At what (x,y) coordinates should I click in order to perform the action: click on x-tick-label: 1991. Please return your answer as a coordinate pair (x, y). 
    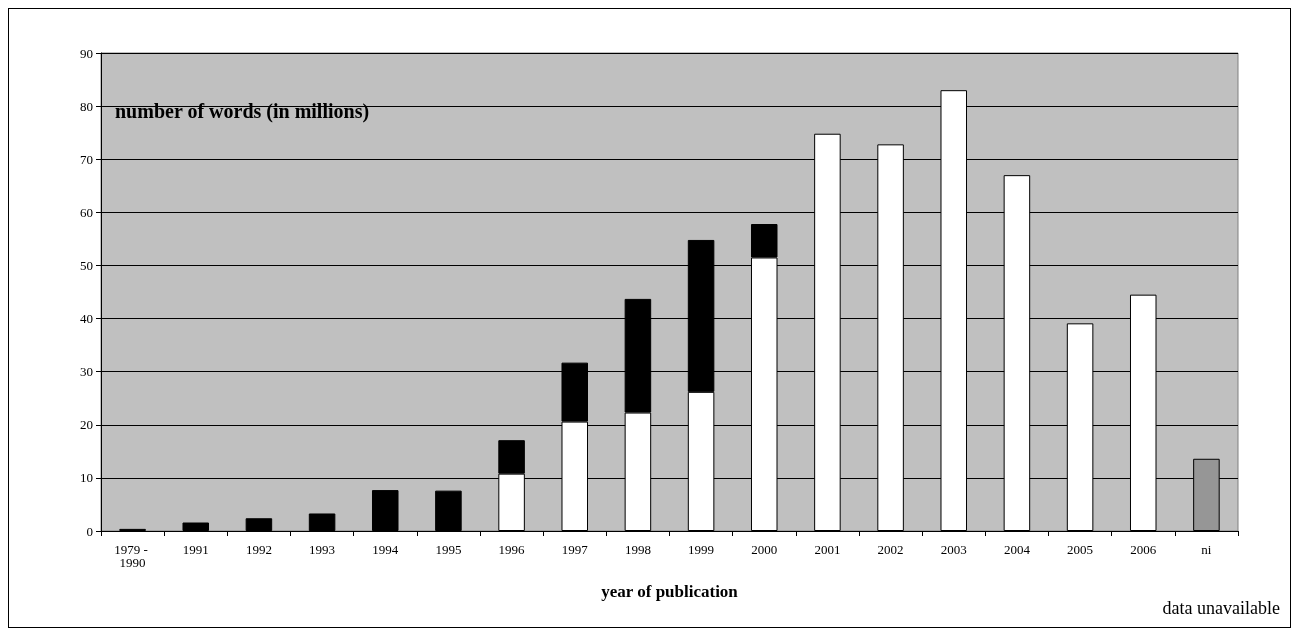
    Looking at the image, I should click on (195, 549).